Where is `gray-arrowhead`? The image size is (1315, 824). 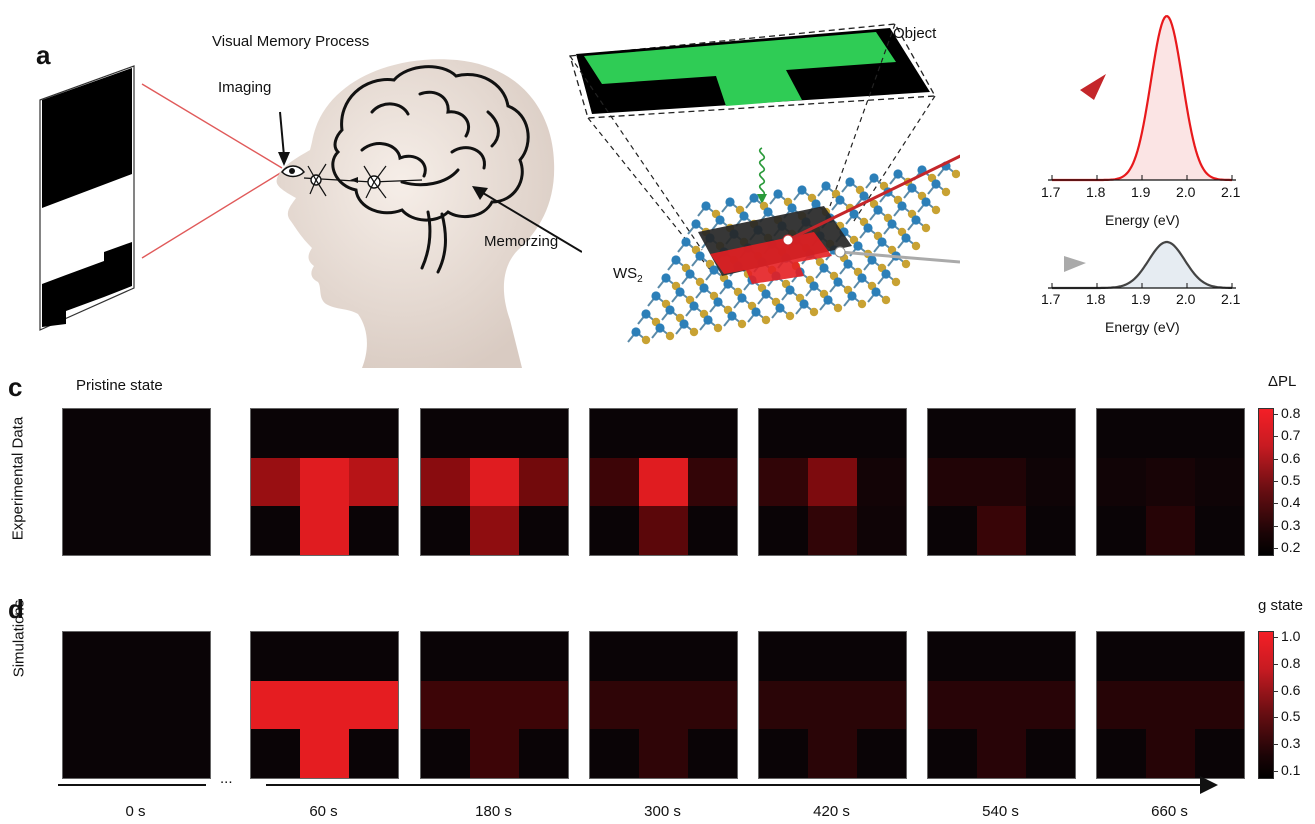
gray-arrowhead is located at coordinates (1075, 264).